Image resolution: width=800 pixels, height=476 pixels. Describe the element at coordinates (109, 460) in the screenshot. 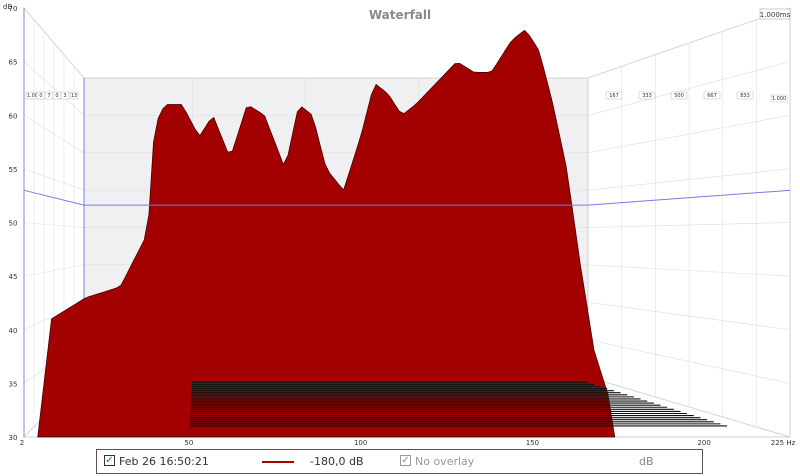

I see `measurement-checkbox: ✓` at that location.